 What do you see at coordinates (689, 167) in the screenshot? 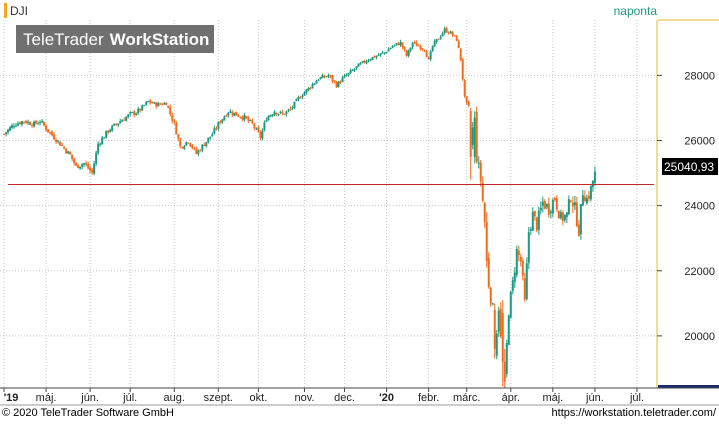
I see `last-price-value: 25040,93` at bounding box center [689, 167].